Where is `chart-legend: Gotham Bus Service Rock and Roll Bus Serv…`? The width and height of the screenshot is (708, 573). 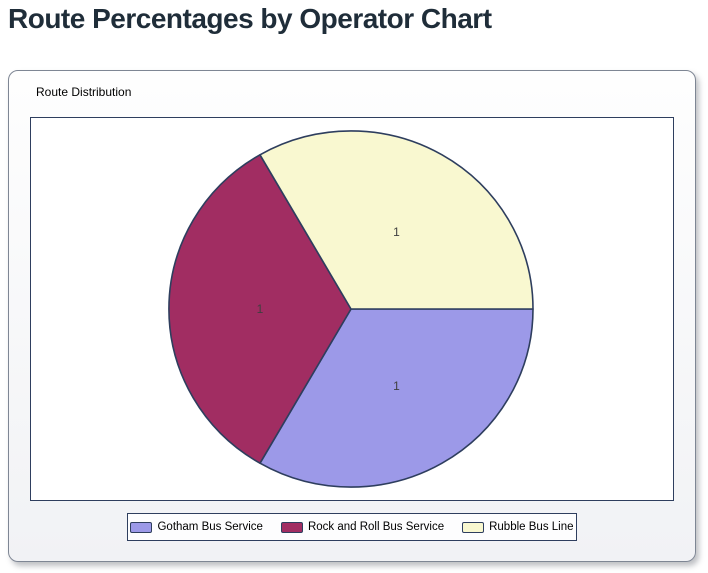
chart-legend: Gotham Bus Service Rock and Roll Bus Serv… is located at coordinates (352, 527).